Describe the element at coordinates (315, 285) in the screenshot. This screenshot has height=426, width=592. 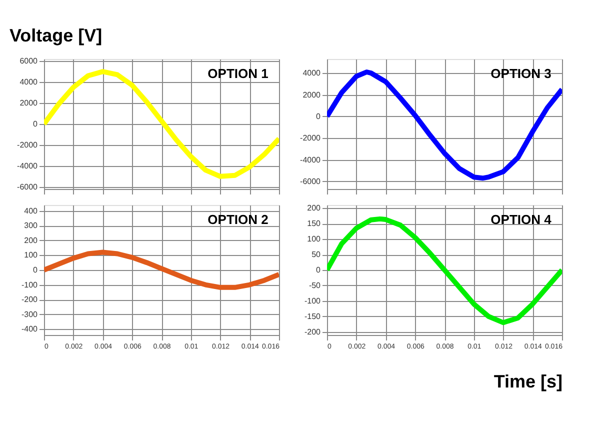
I see `y-tick-label: -50` at that location.